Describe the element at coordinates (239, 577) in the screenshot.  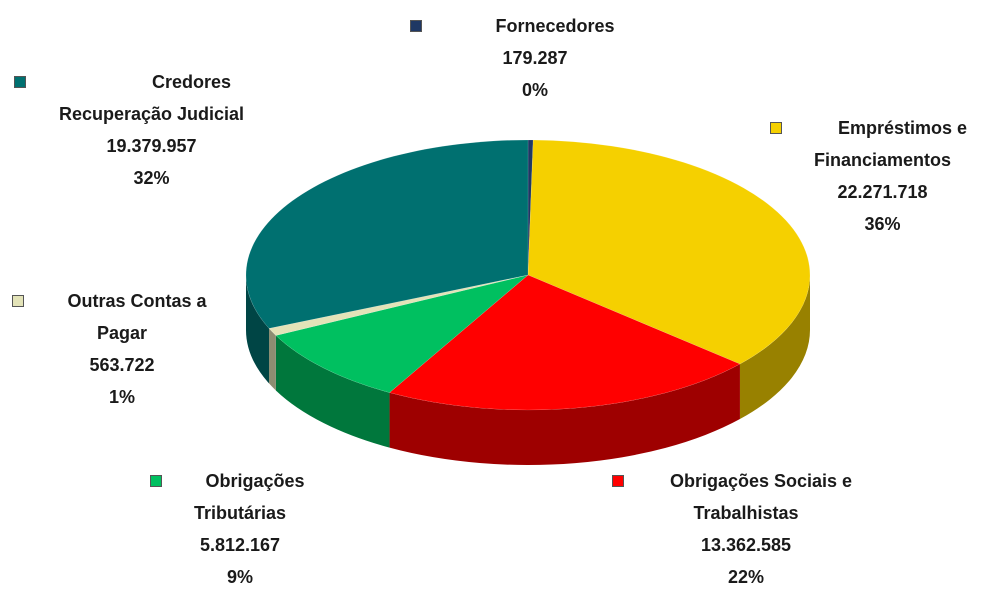
I see `percent-label: 9%` at that location.